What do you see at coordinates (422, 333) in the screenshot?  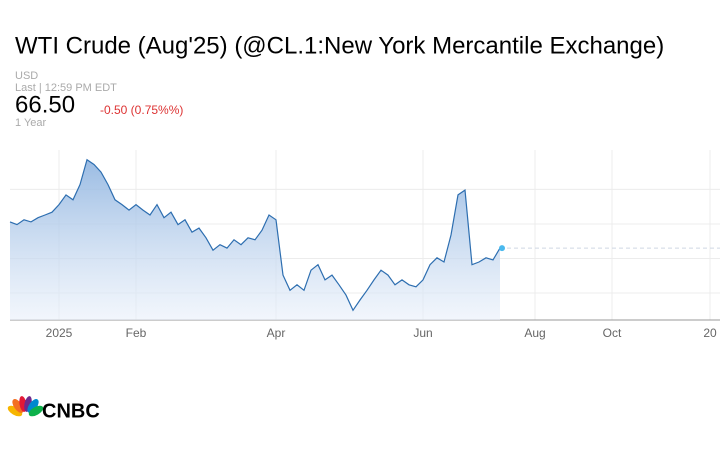 I see `x-tick-label: Jun` at bounding box center [422, 333].